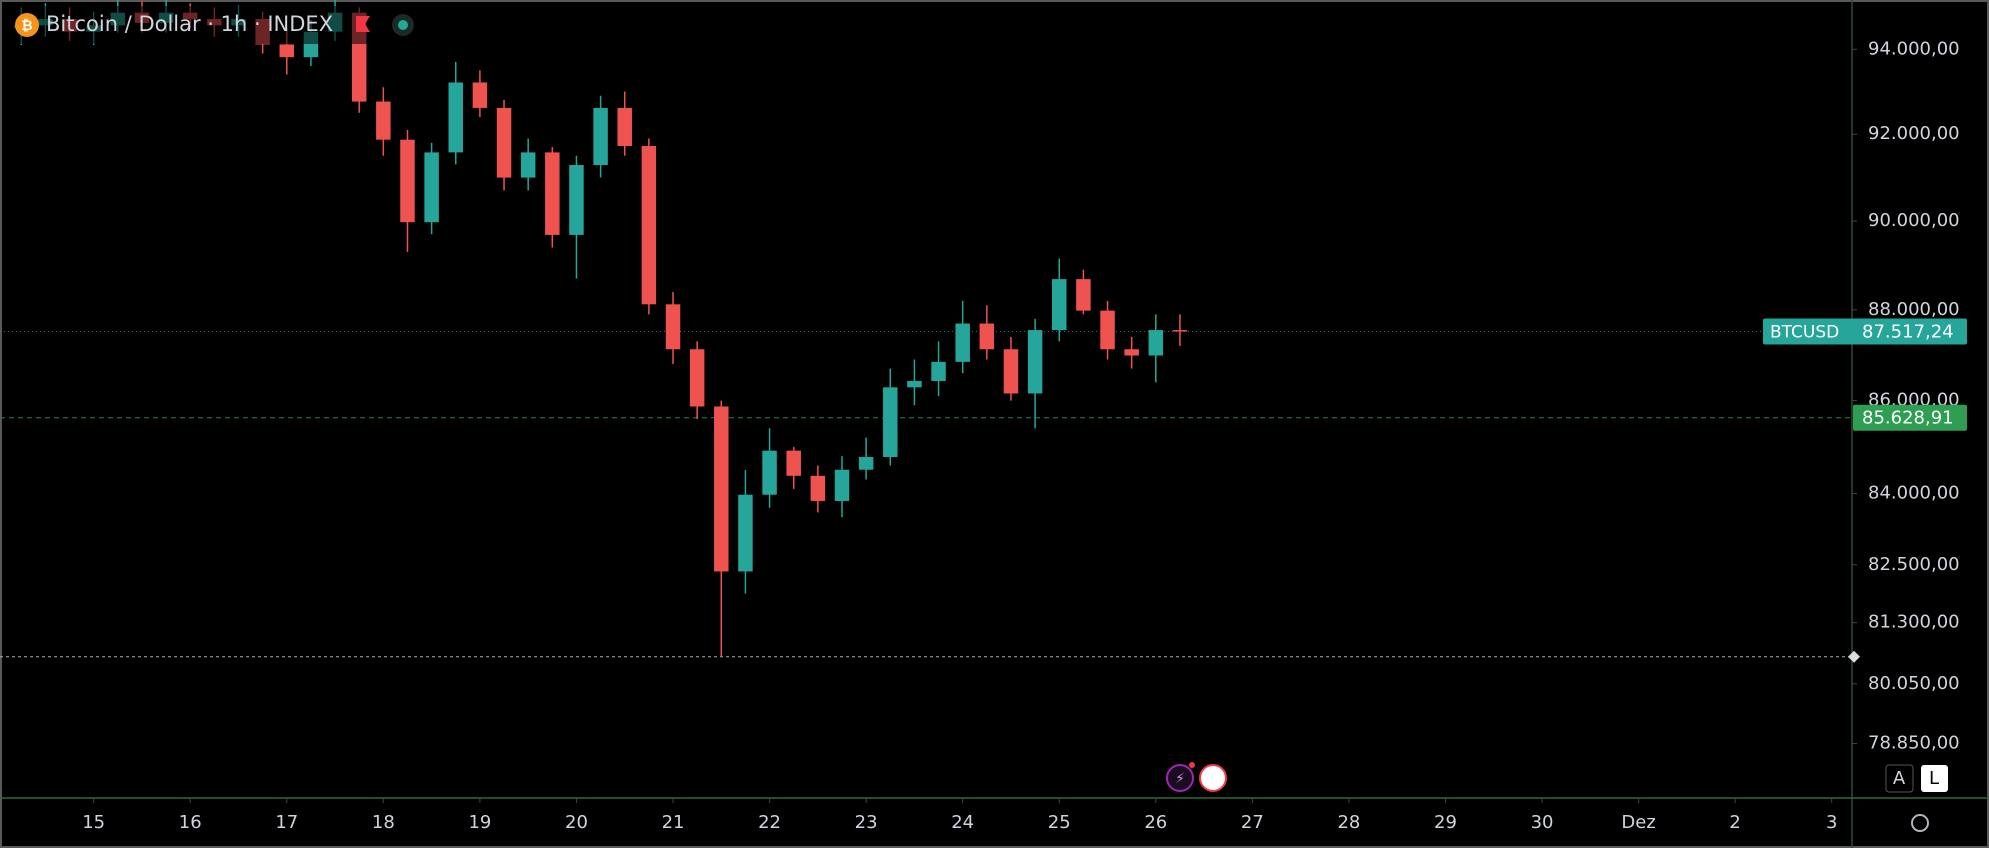  I want to click on header: ₿ Bitcoin / Dollar · 1h · INDEX, so click(218, 25).